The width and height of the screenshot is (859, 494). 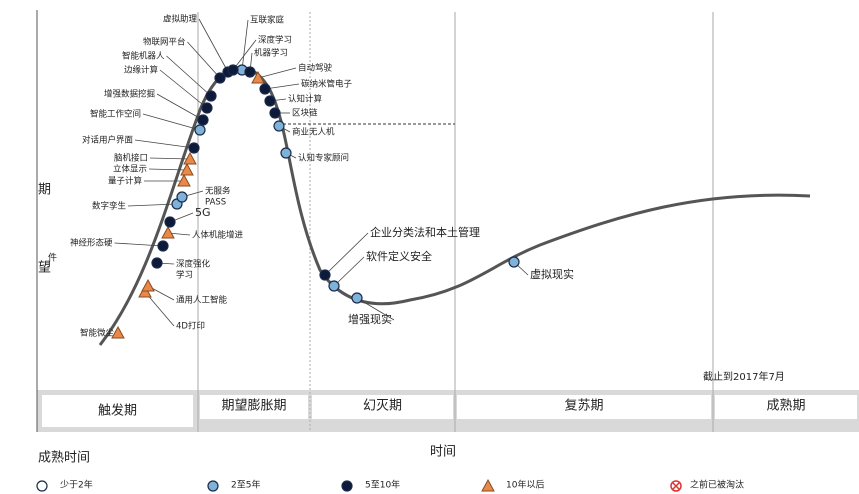 I want to click on node-label: 互联家庭, so click(x=267, y=20).